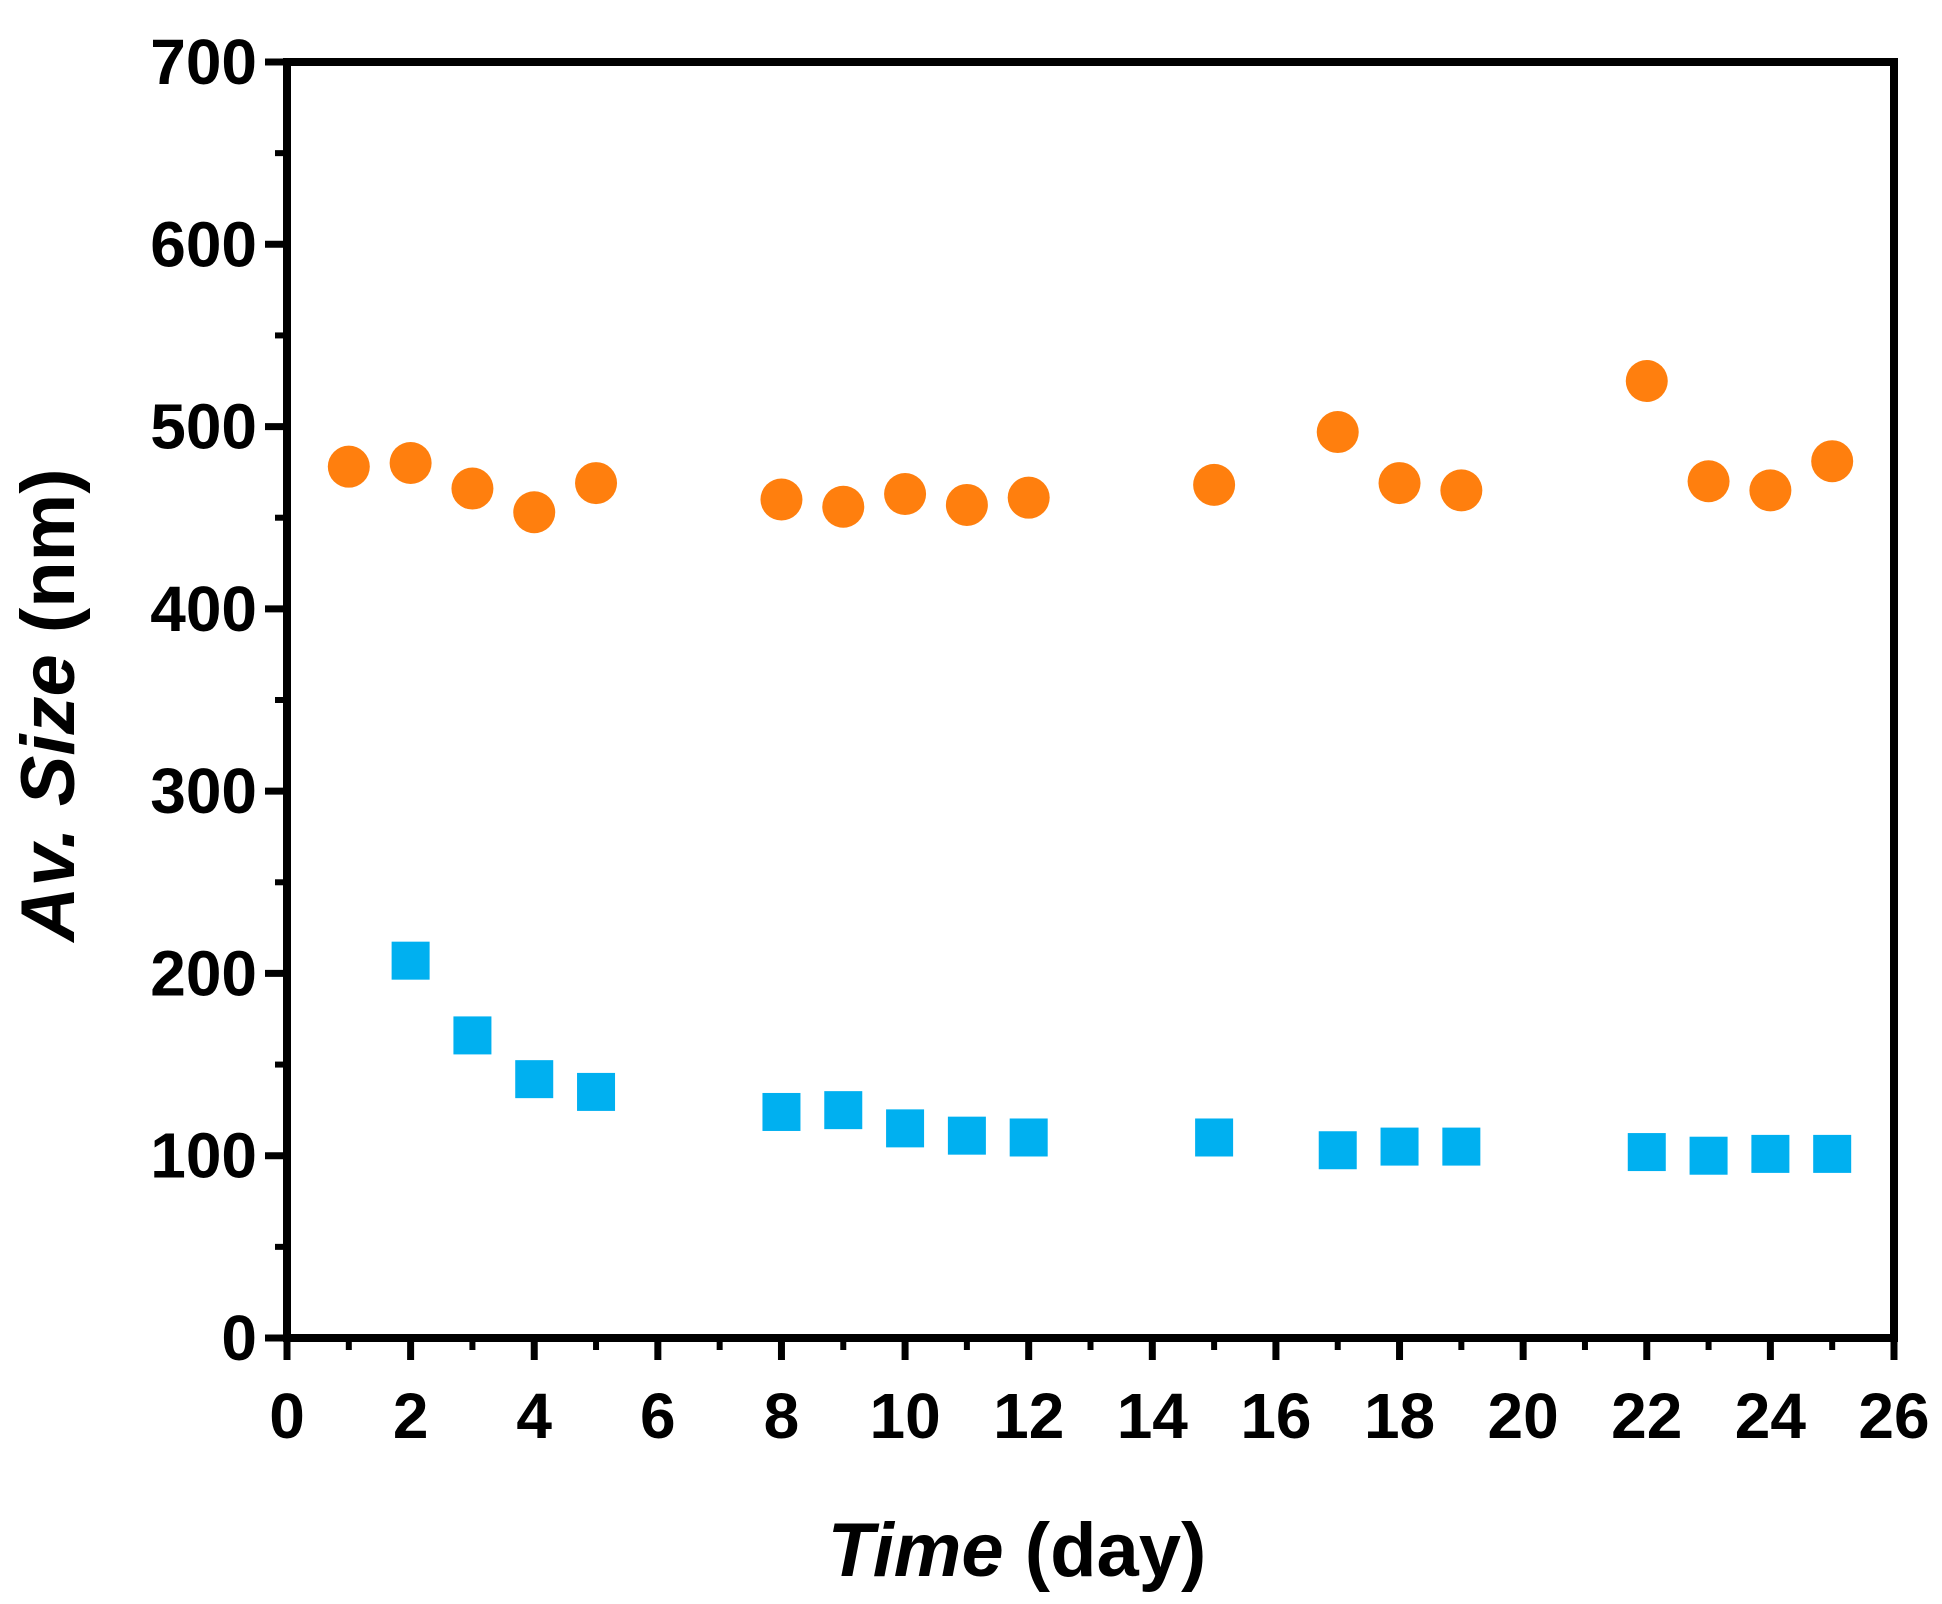  I want to click on x-tick-label: 22, so click(1646, 1416).